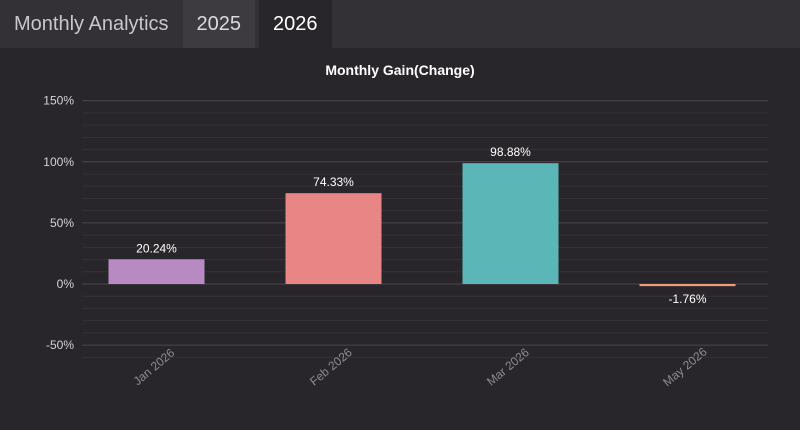  I want to click on app-title: Monthly Analytics, so click(91, 23).